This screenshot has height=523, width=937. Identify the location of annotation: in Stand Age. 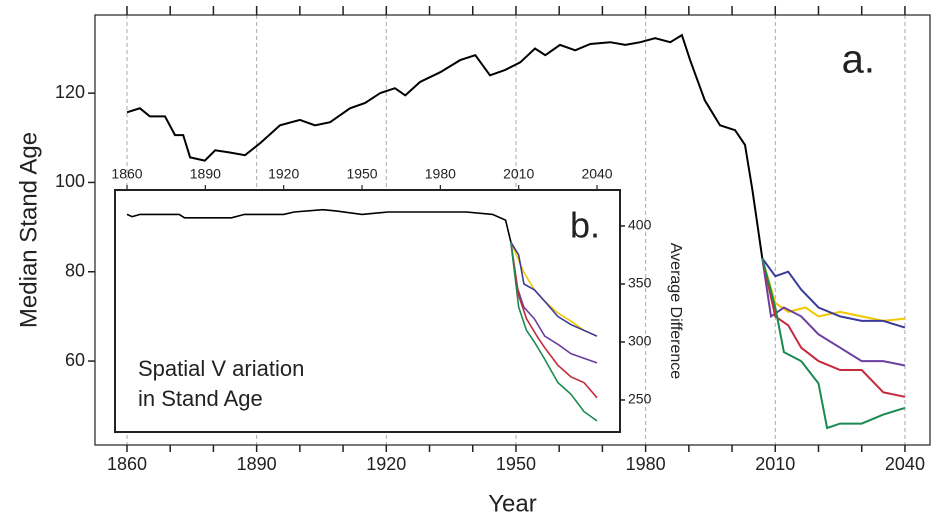
(200, 398).